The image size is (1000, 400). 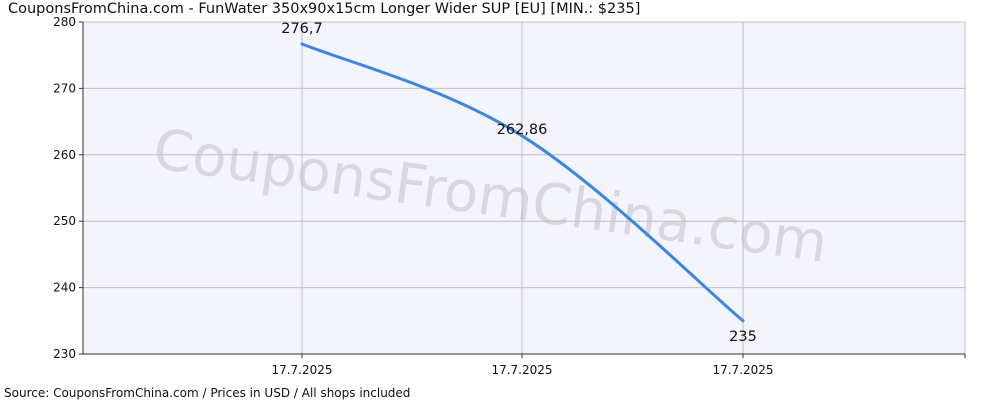 I want to click on y-tick-label: 240, so click(x=64, y=288).